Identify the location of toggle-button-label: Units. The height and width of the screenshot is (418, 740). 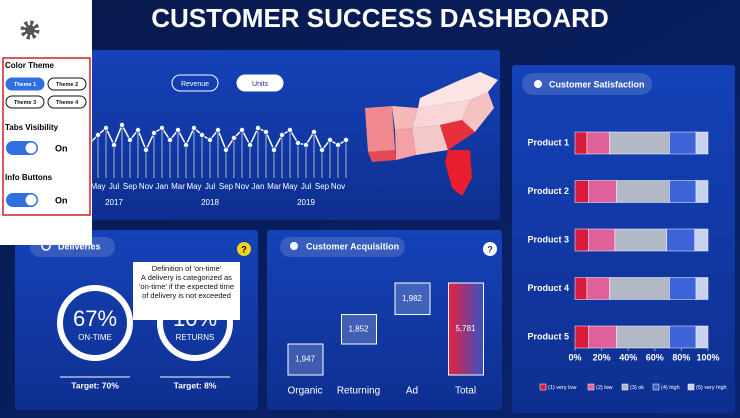
(260, 84).